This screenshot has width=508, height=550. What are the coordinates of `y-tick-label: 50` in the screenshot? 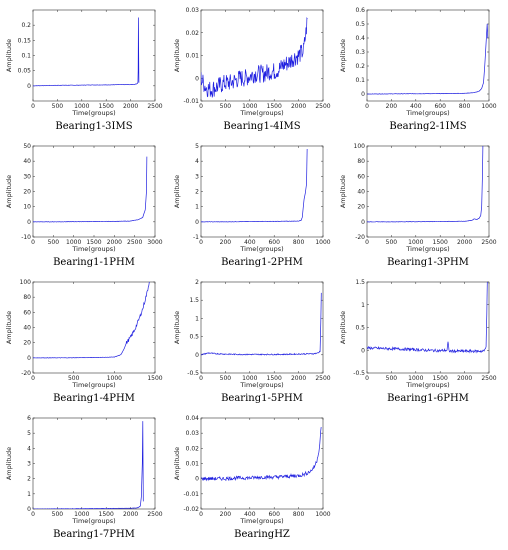 It's located at (27, 146).